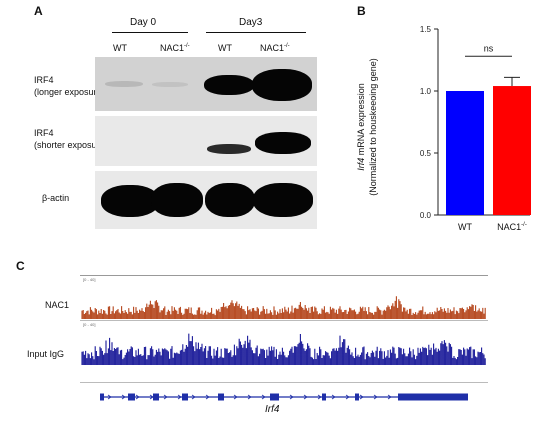 The width and height of the screenshot is (550, 421). What do you see at coordinates (71, 139) in the screenshot?
I see `blot-label-irf4-shorter: IRF4 (shorter exposure)` at bounding box center [71, 139].